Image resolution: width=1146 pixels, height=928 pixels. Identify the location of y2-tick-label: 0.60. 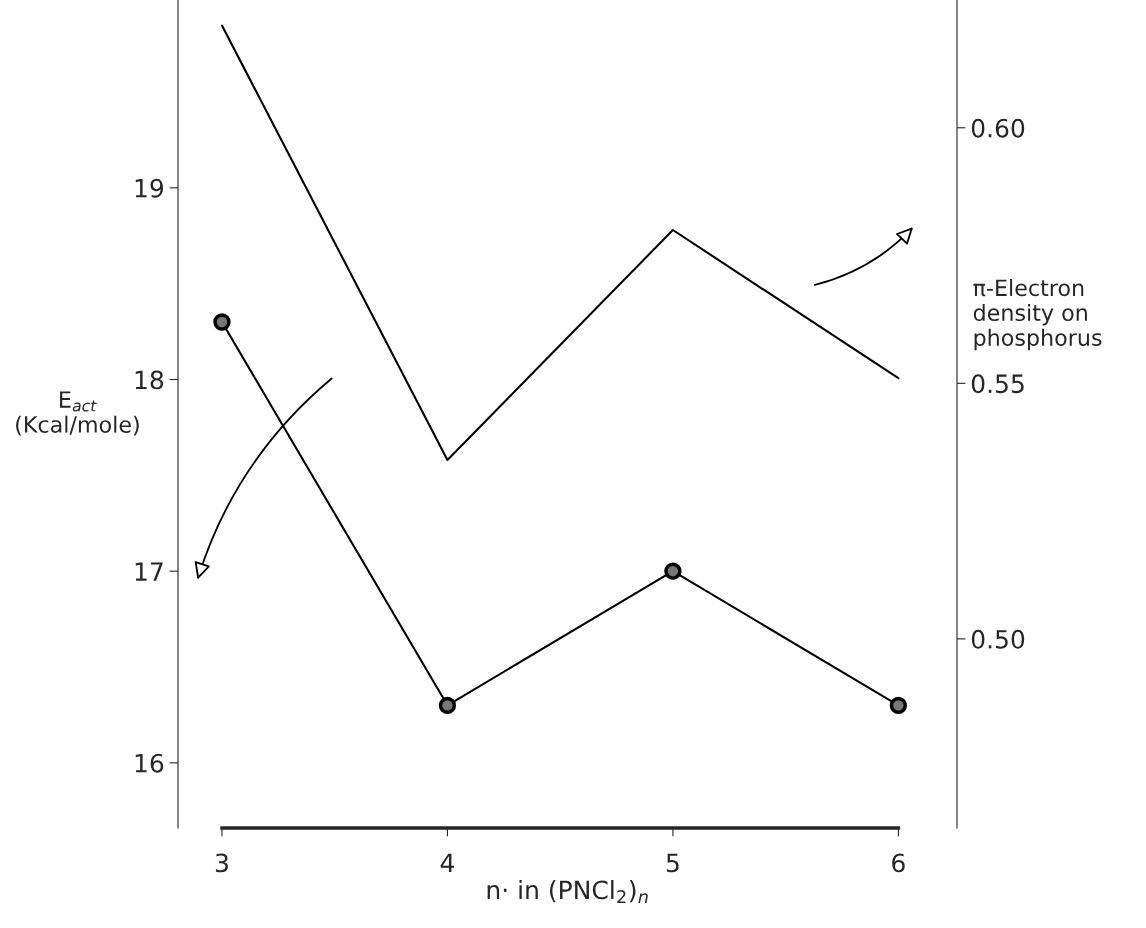
(998, 128).